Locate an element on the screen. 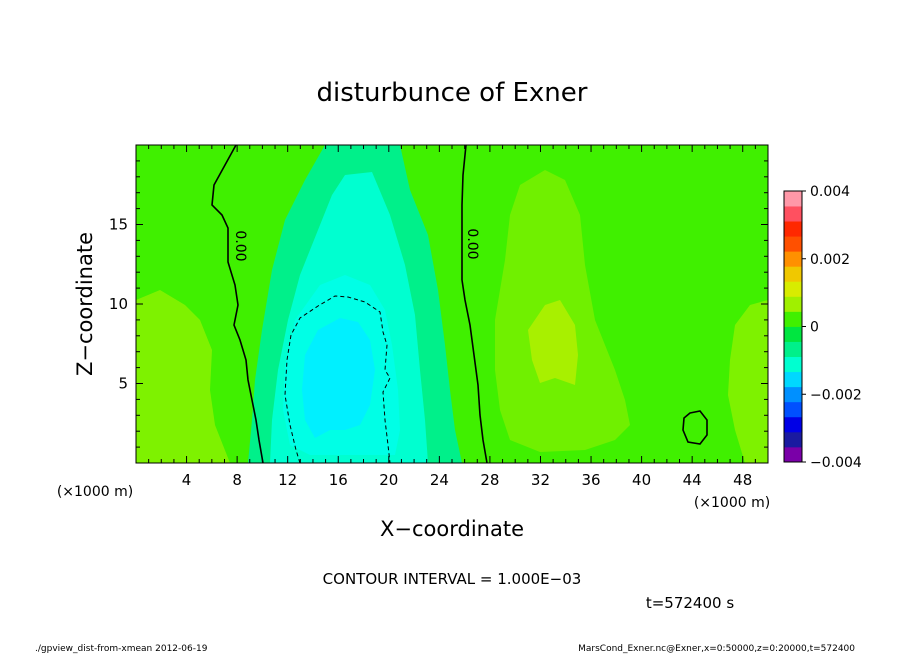 This screenshot has width=904, height=654. contour-negative-dashed is located at coordinates (337, 379).